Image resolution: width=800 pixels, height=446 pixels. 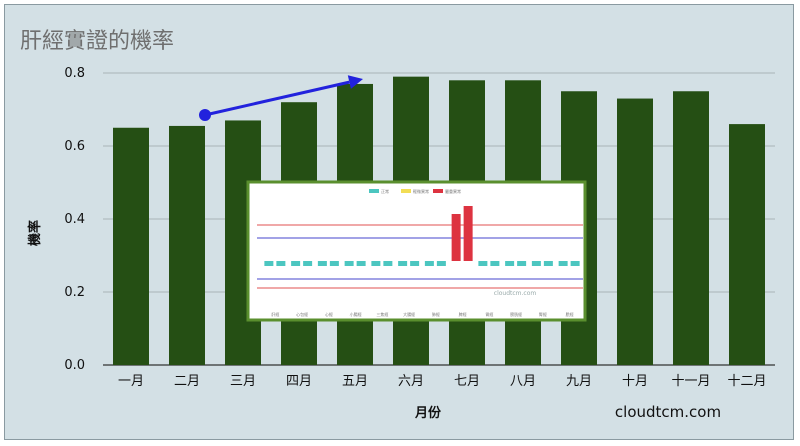 I want to click on x-tick-label: 三月, so click(x=243, y=381).